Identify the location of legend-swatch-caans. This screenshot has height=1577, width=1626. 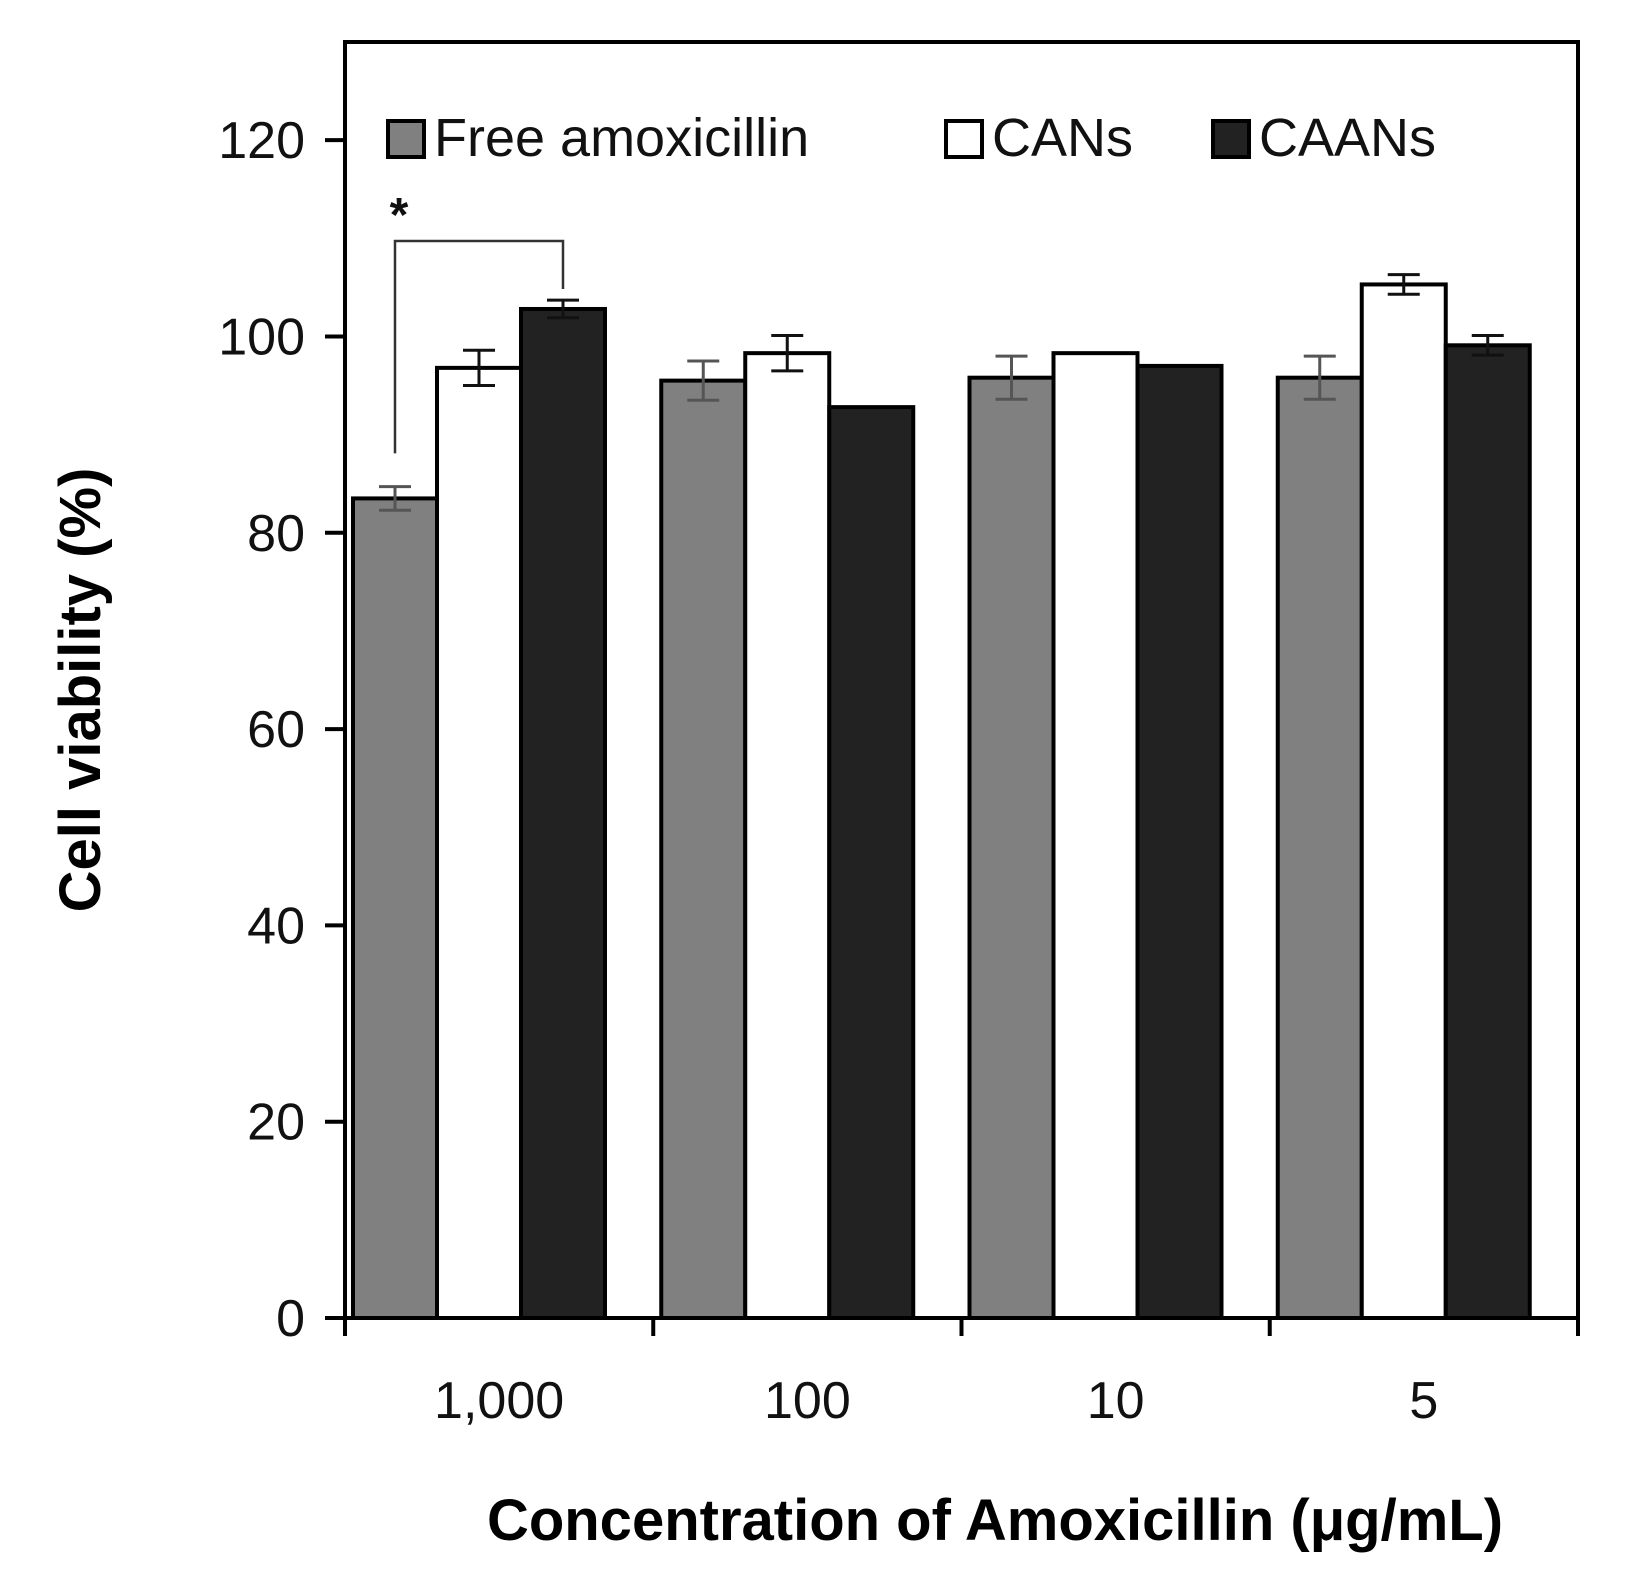
(1231, 139).